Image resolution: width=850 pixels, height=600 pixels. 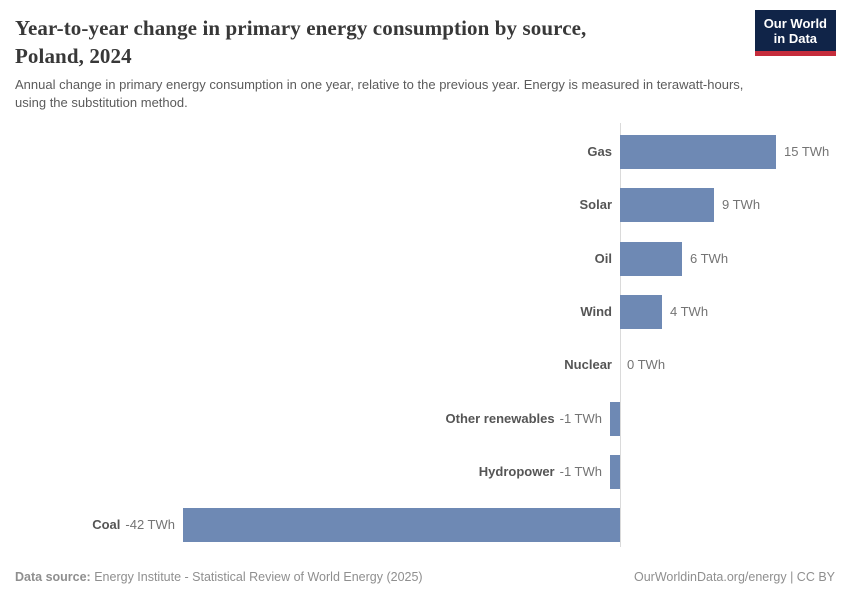 I want to click on chart-row-oil: Oil 6 TWh, so click(x=425, y=259).